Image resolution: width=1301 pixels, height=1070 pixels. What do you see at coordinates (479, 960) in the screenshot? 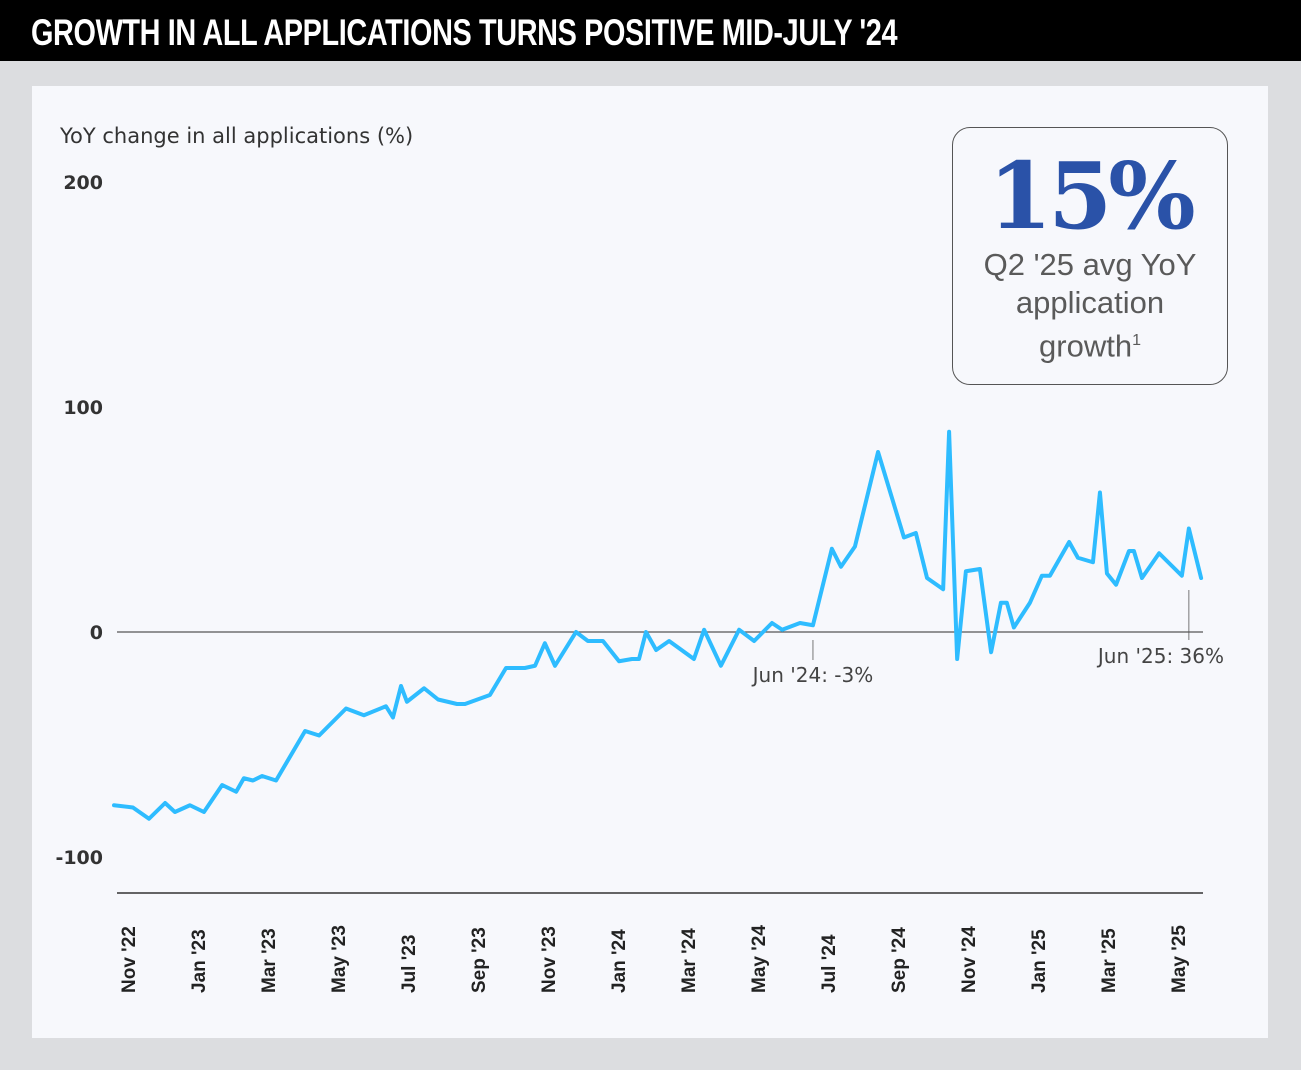
I see `x-tick-label: Sep '23` at bounding box center [479, 960].